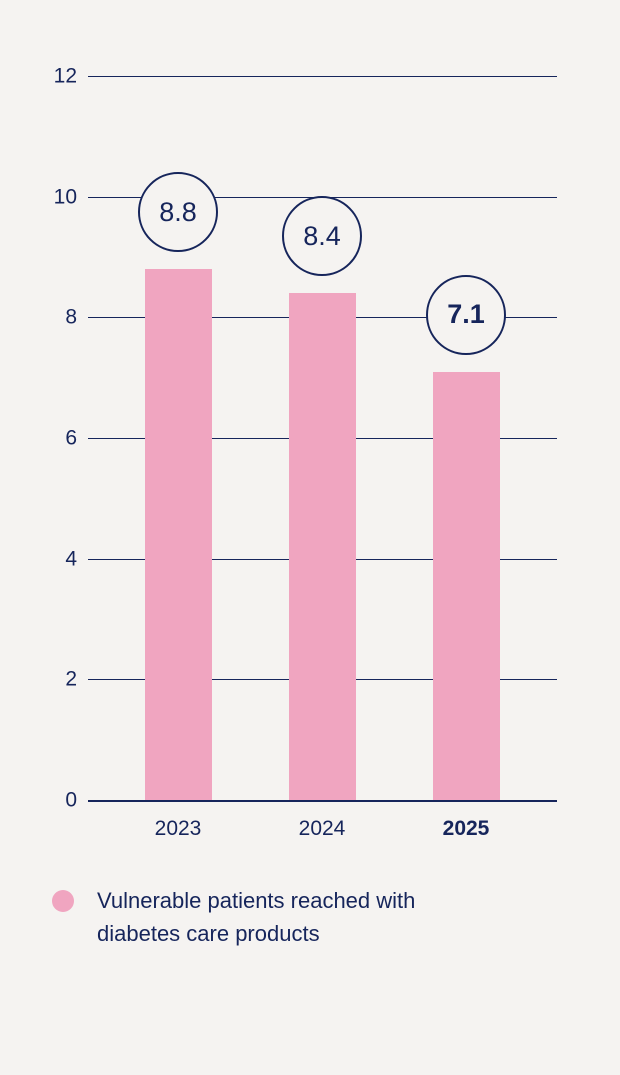 The height and width of the screenshot is (1075, 620). I want to click on value-bubble-2025: 7.1, so click(466, 314).